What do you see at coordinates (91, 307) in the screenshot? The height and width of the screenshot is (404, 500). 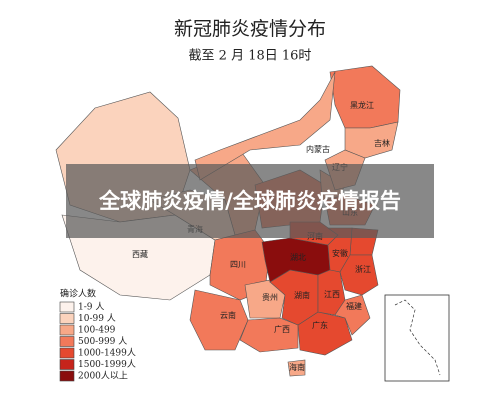 I see `legend-label: 1-9 人` at bounding box center [91, 307].